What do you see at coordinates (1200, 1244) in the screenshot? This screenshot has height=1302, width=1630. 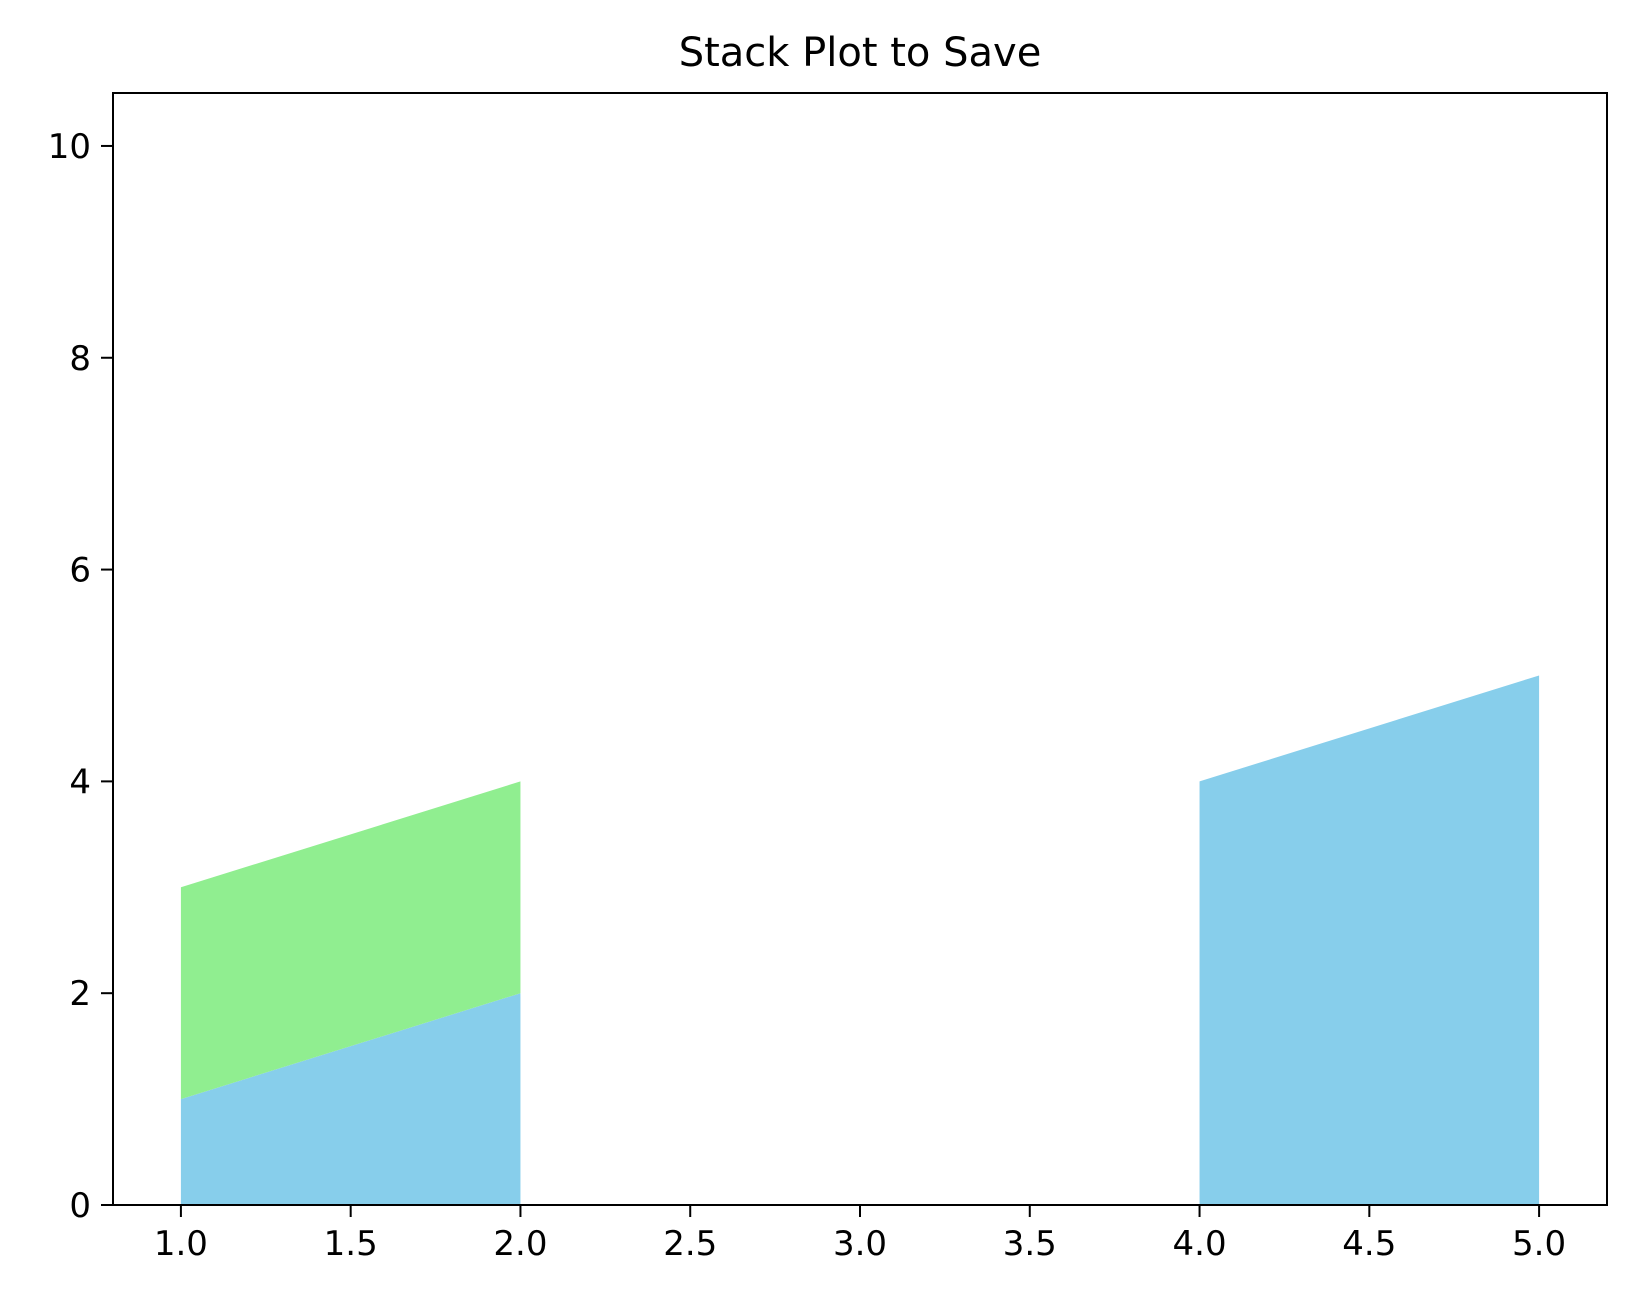 I see `x-tick-label: 4.0` at bounding box center [1200, 1244].